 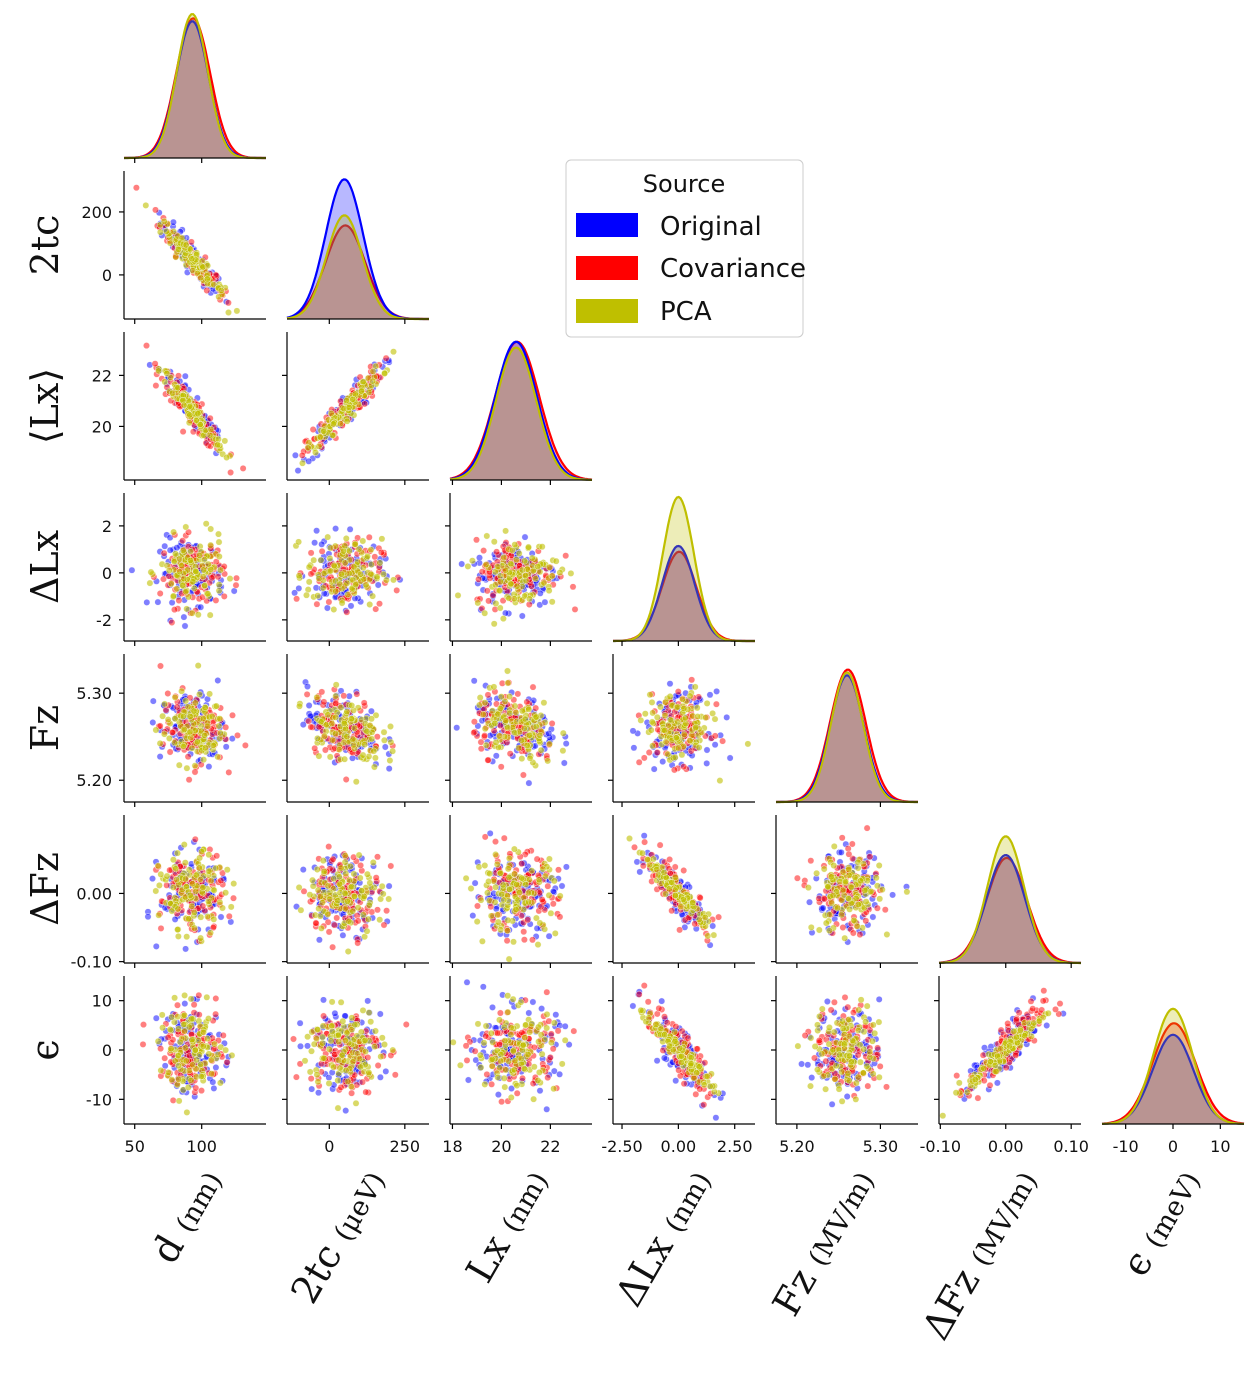 I want to click on scatter-panel-2tc-vs-d, so click(x=192, y=247).